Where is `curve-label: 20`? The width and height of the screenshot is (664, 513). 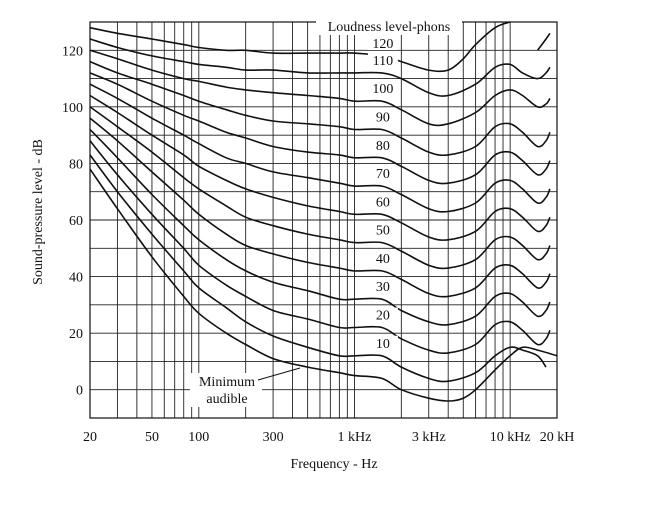 curve-label: 20 is located at coordinates (383, 315).